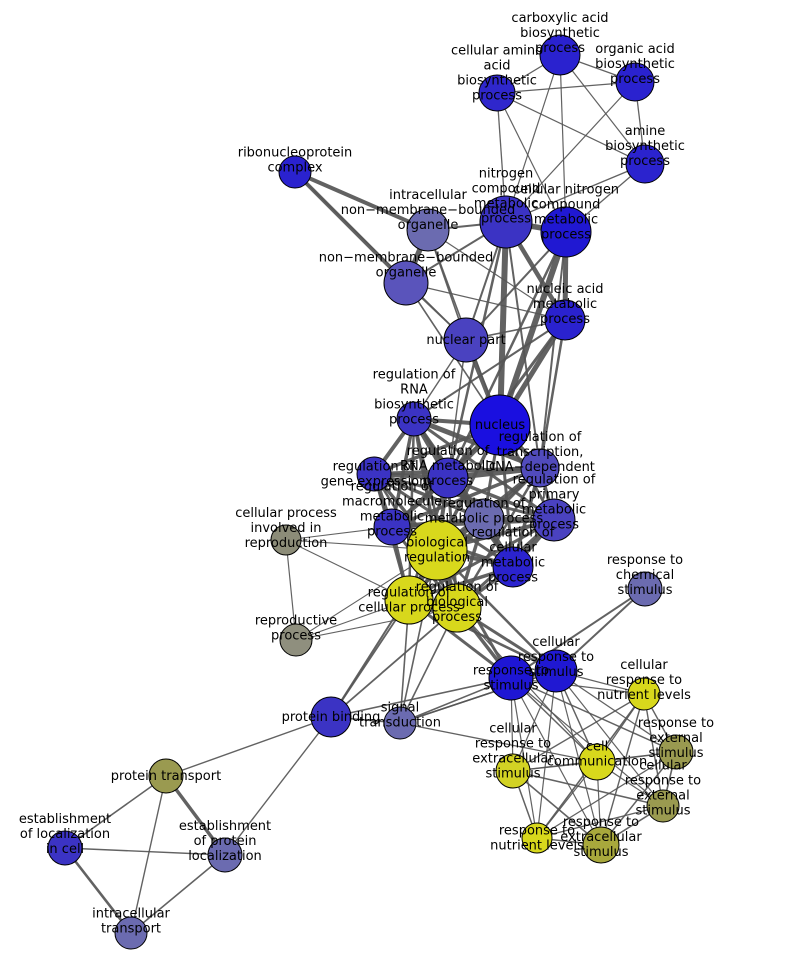 This screenshot has height=971, width=786. I want to click on network-node-label: cellular response to extracellular stimulus, so click(513, 751).